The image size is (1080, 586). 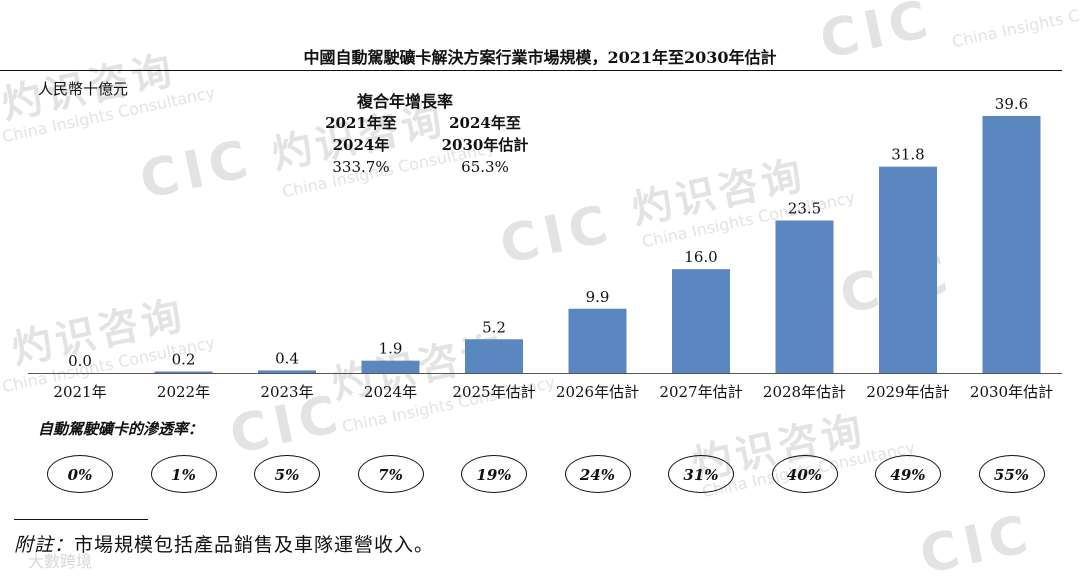 What do you see at coordinates (494, 474) in the screenshot?
I see `penetration-rate-badge: 19%` at bounding box center [494, 474].